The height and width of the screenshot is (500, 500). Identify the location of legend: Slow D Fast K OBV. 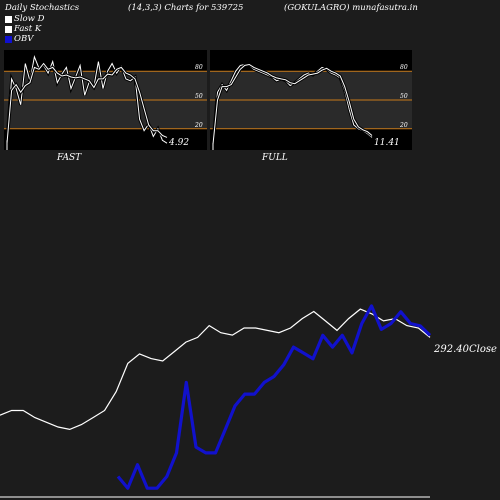
(24, 29).